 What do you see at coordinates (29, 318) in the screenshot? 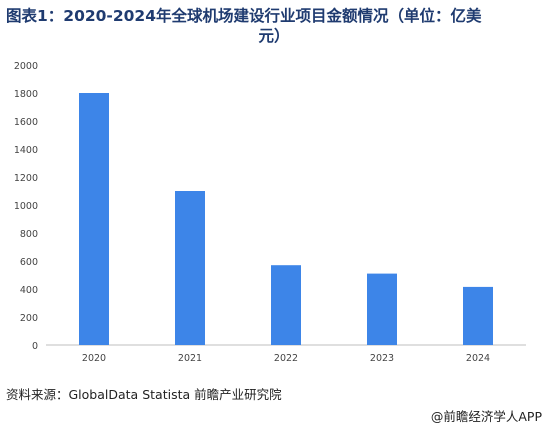
I see `y-tick-label: 200` at bounding box center [29, 318].